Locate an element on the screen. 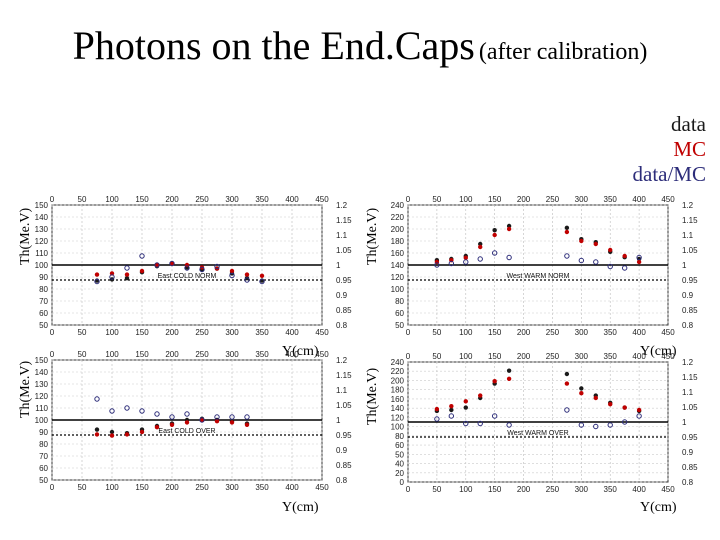 The height and width of the screenshot is (540, 720). panel-1-xtick-top: 250 is located at coordinates (202, 199).